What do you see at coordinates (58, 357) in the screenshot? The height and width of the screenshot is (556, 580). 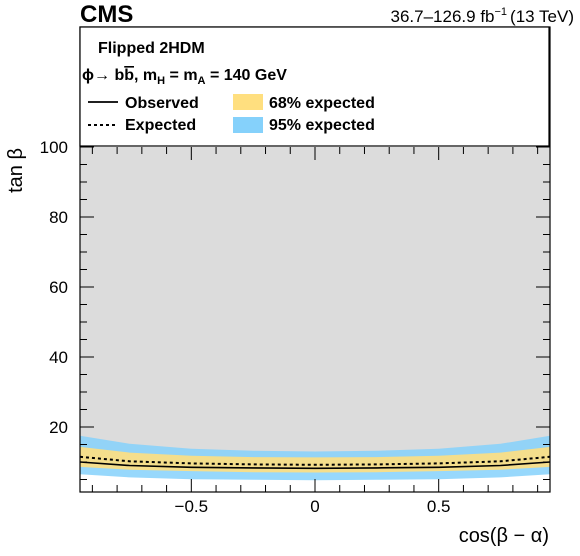 I see `y-tick-label: 40` at bounding box center [58, 357].